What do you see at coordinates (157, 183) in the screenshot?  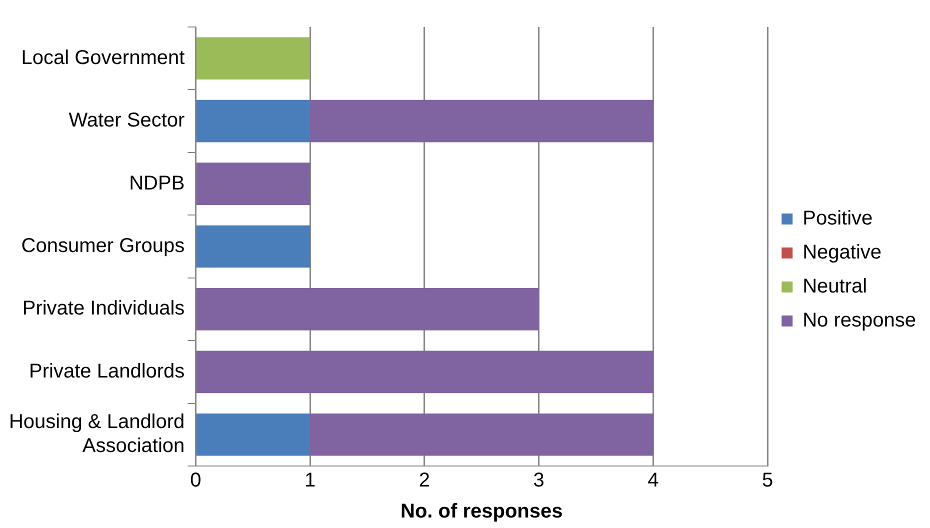 I see `y-tick-label: NDPB` at bounding box center [157, 183].